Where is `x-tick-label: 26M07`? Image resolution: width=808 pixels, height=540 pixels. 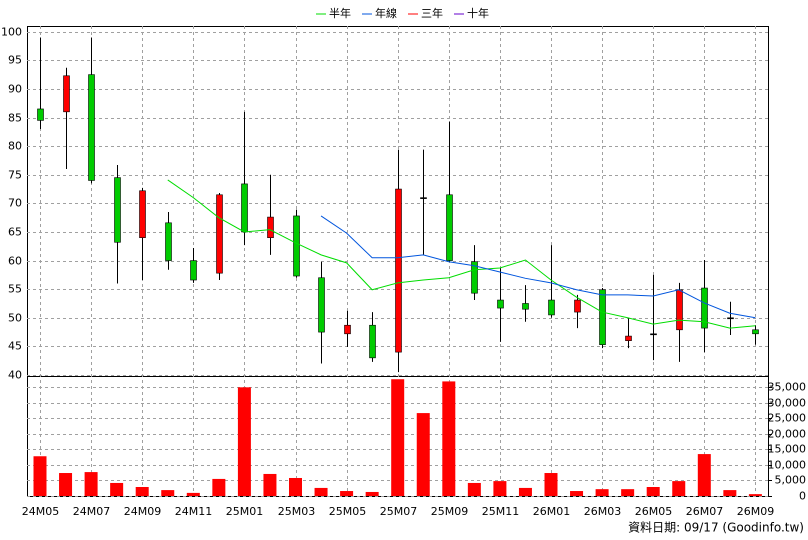
x-tick-label: 26M07 is located at coordinates (705, 511).